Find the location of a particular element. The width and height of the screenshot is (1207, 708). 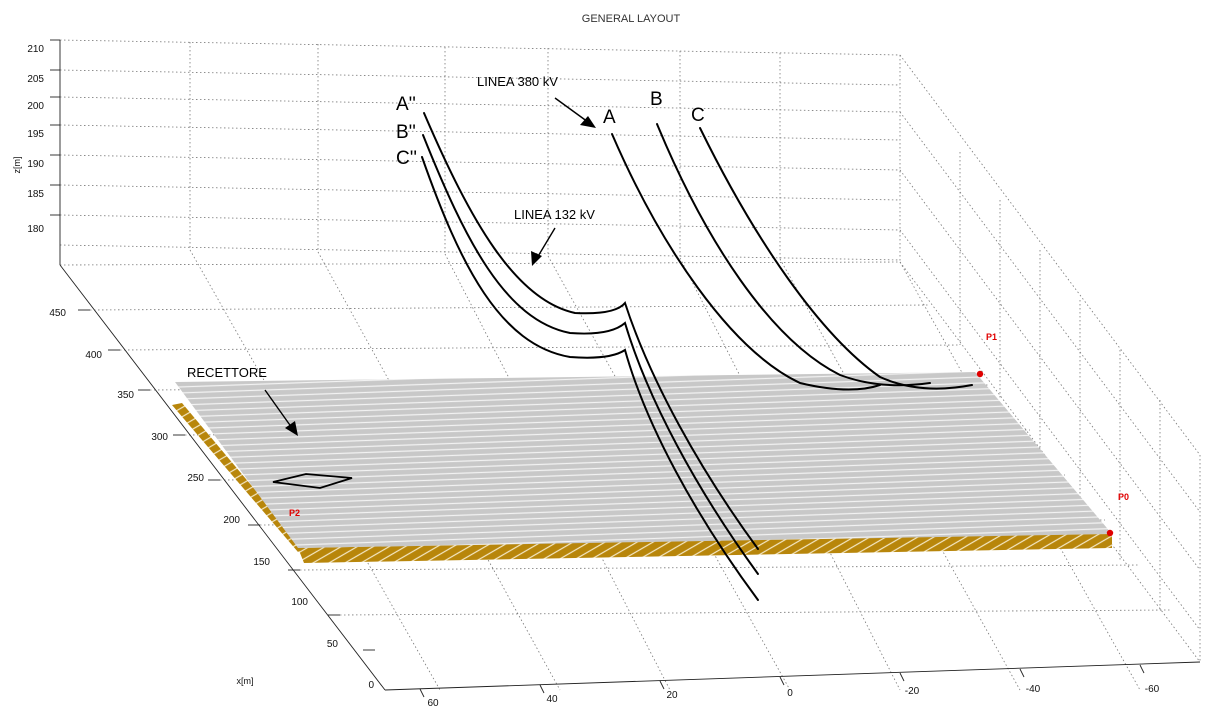

z-tick-label: 190 is located at coordinates (35, 164).